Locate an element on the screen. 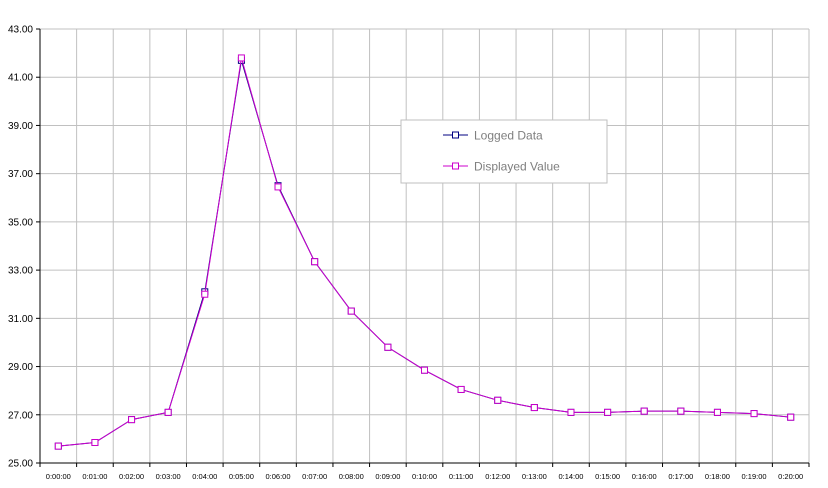 Image resolution: width=828 pixels, height=488 pixels. y-tick-label: 41.00 is located at coordinates (20, 78).